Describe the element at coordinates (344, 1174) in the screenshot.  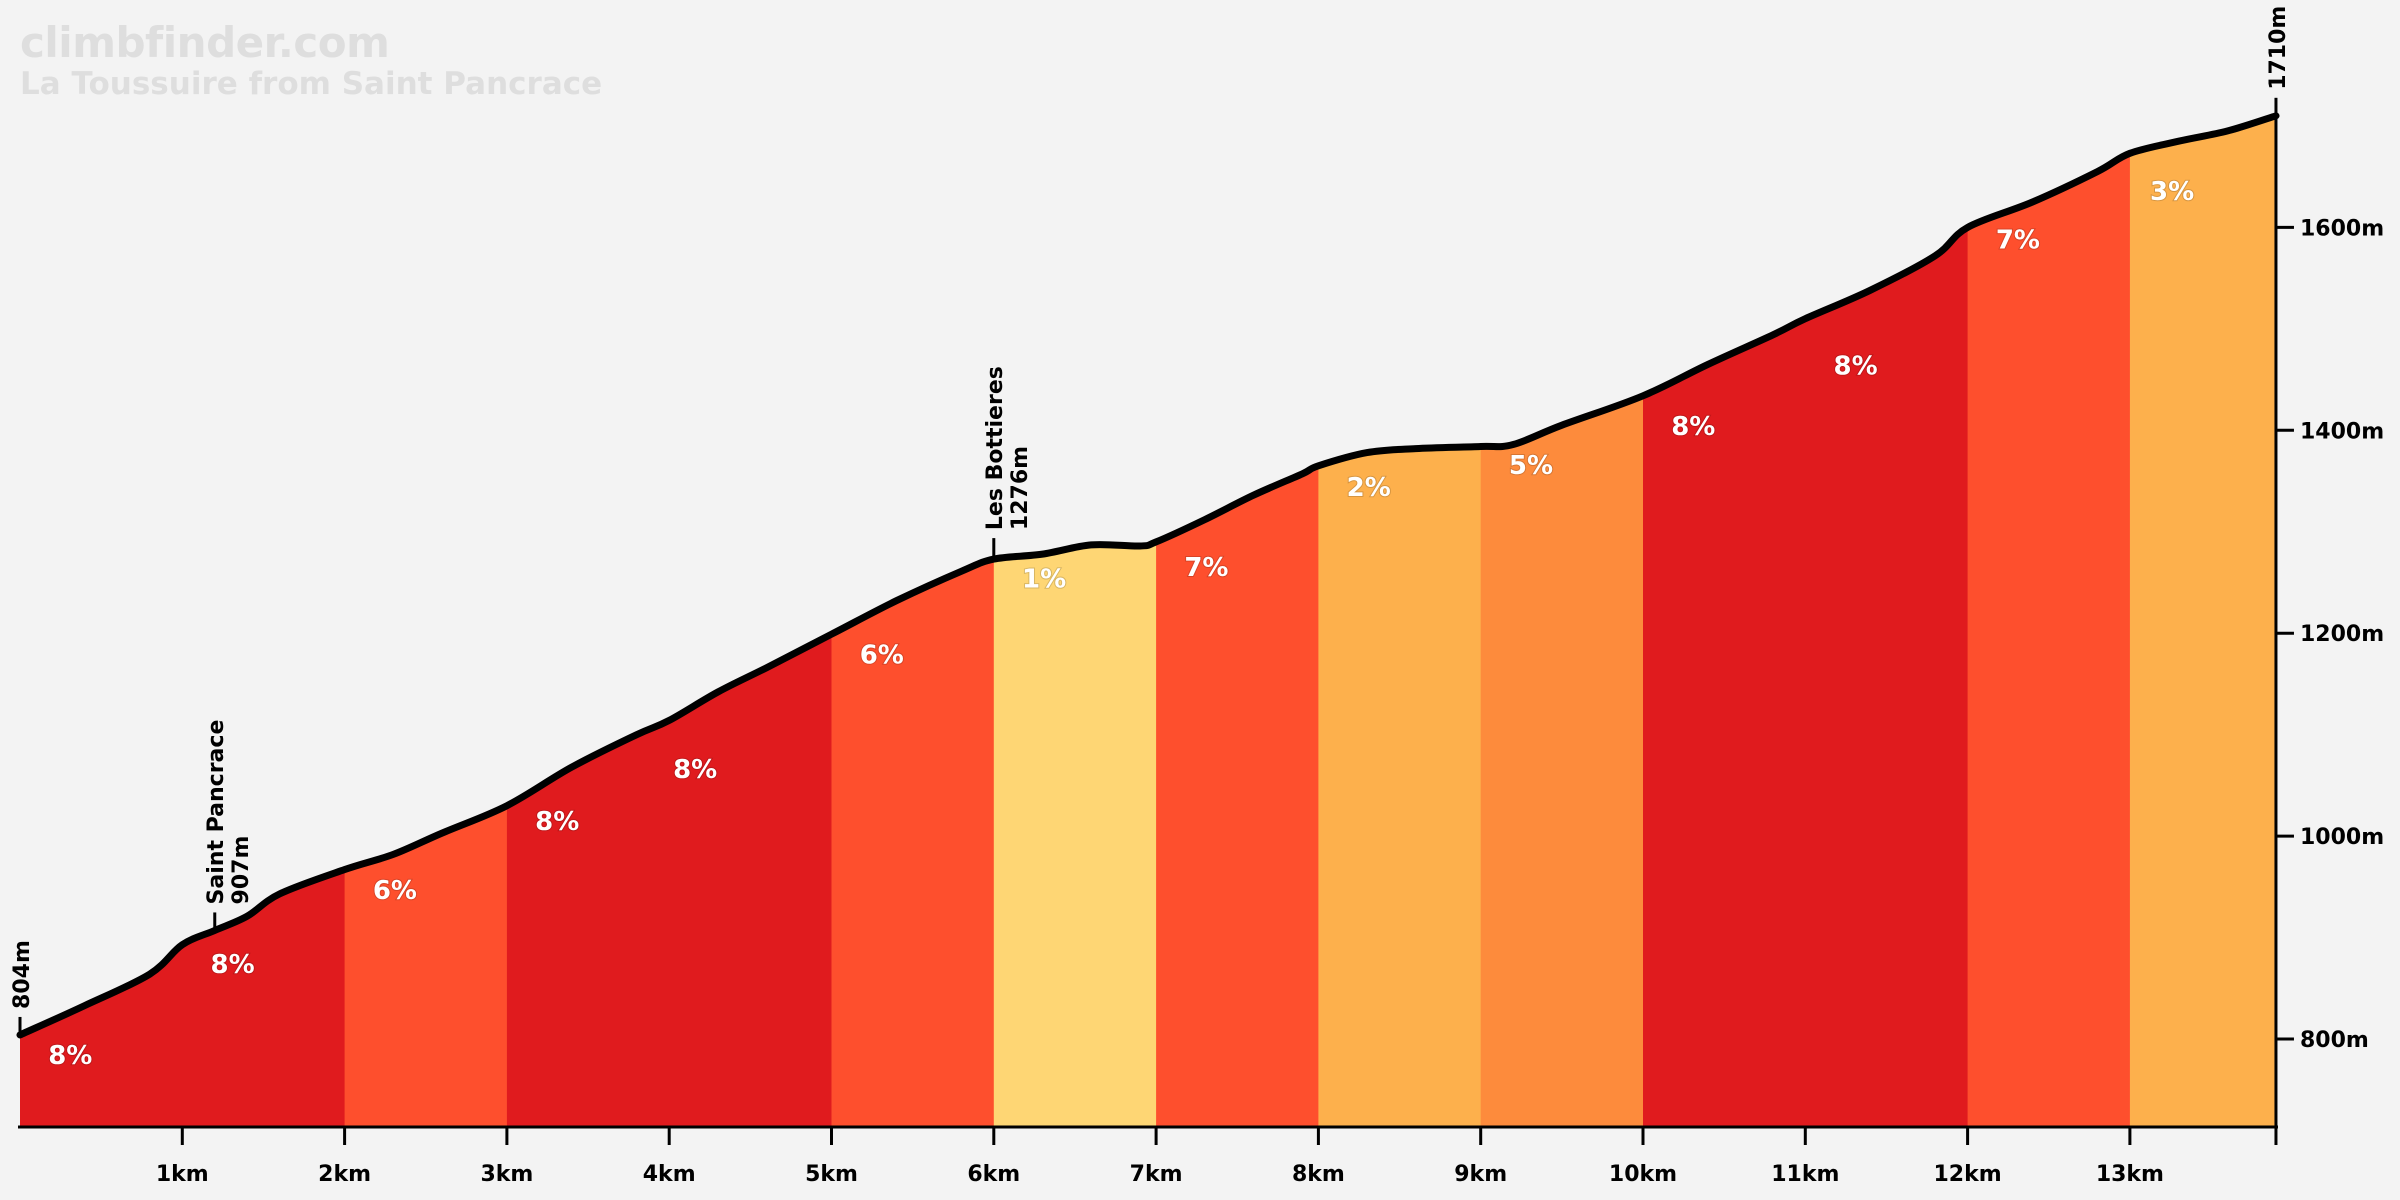
I see `x-tick-label: 2km` at that location.